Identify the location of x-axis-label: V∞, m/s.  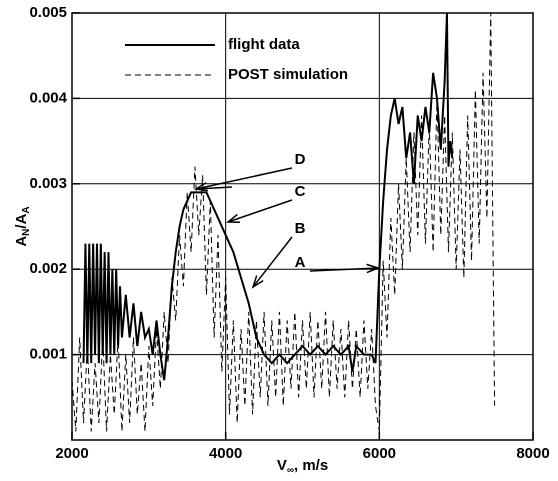
(302, 466).